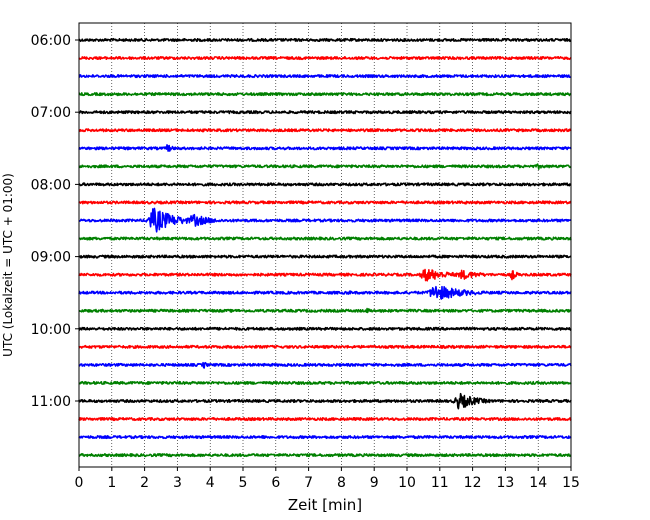 The height and width of the screenshot is (520, 650). I want to click on x-tick-label: 4, so click(210, 483).